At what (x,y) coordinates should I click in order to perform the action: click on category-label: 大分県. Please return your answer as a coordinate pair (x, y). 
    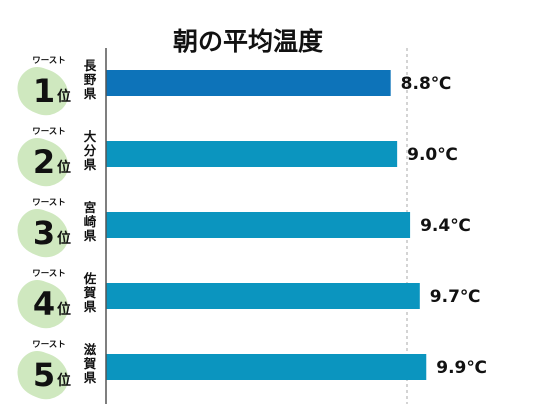
    Looking at the image, I should click on (90, 150).